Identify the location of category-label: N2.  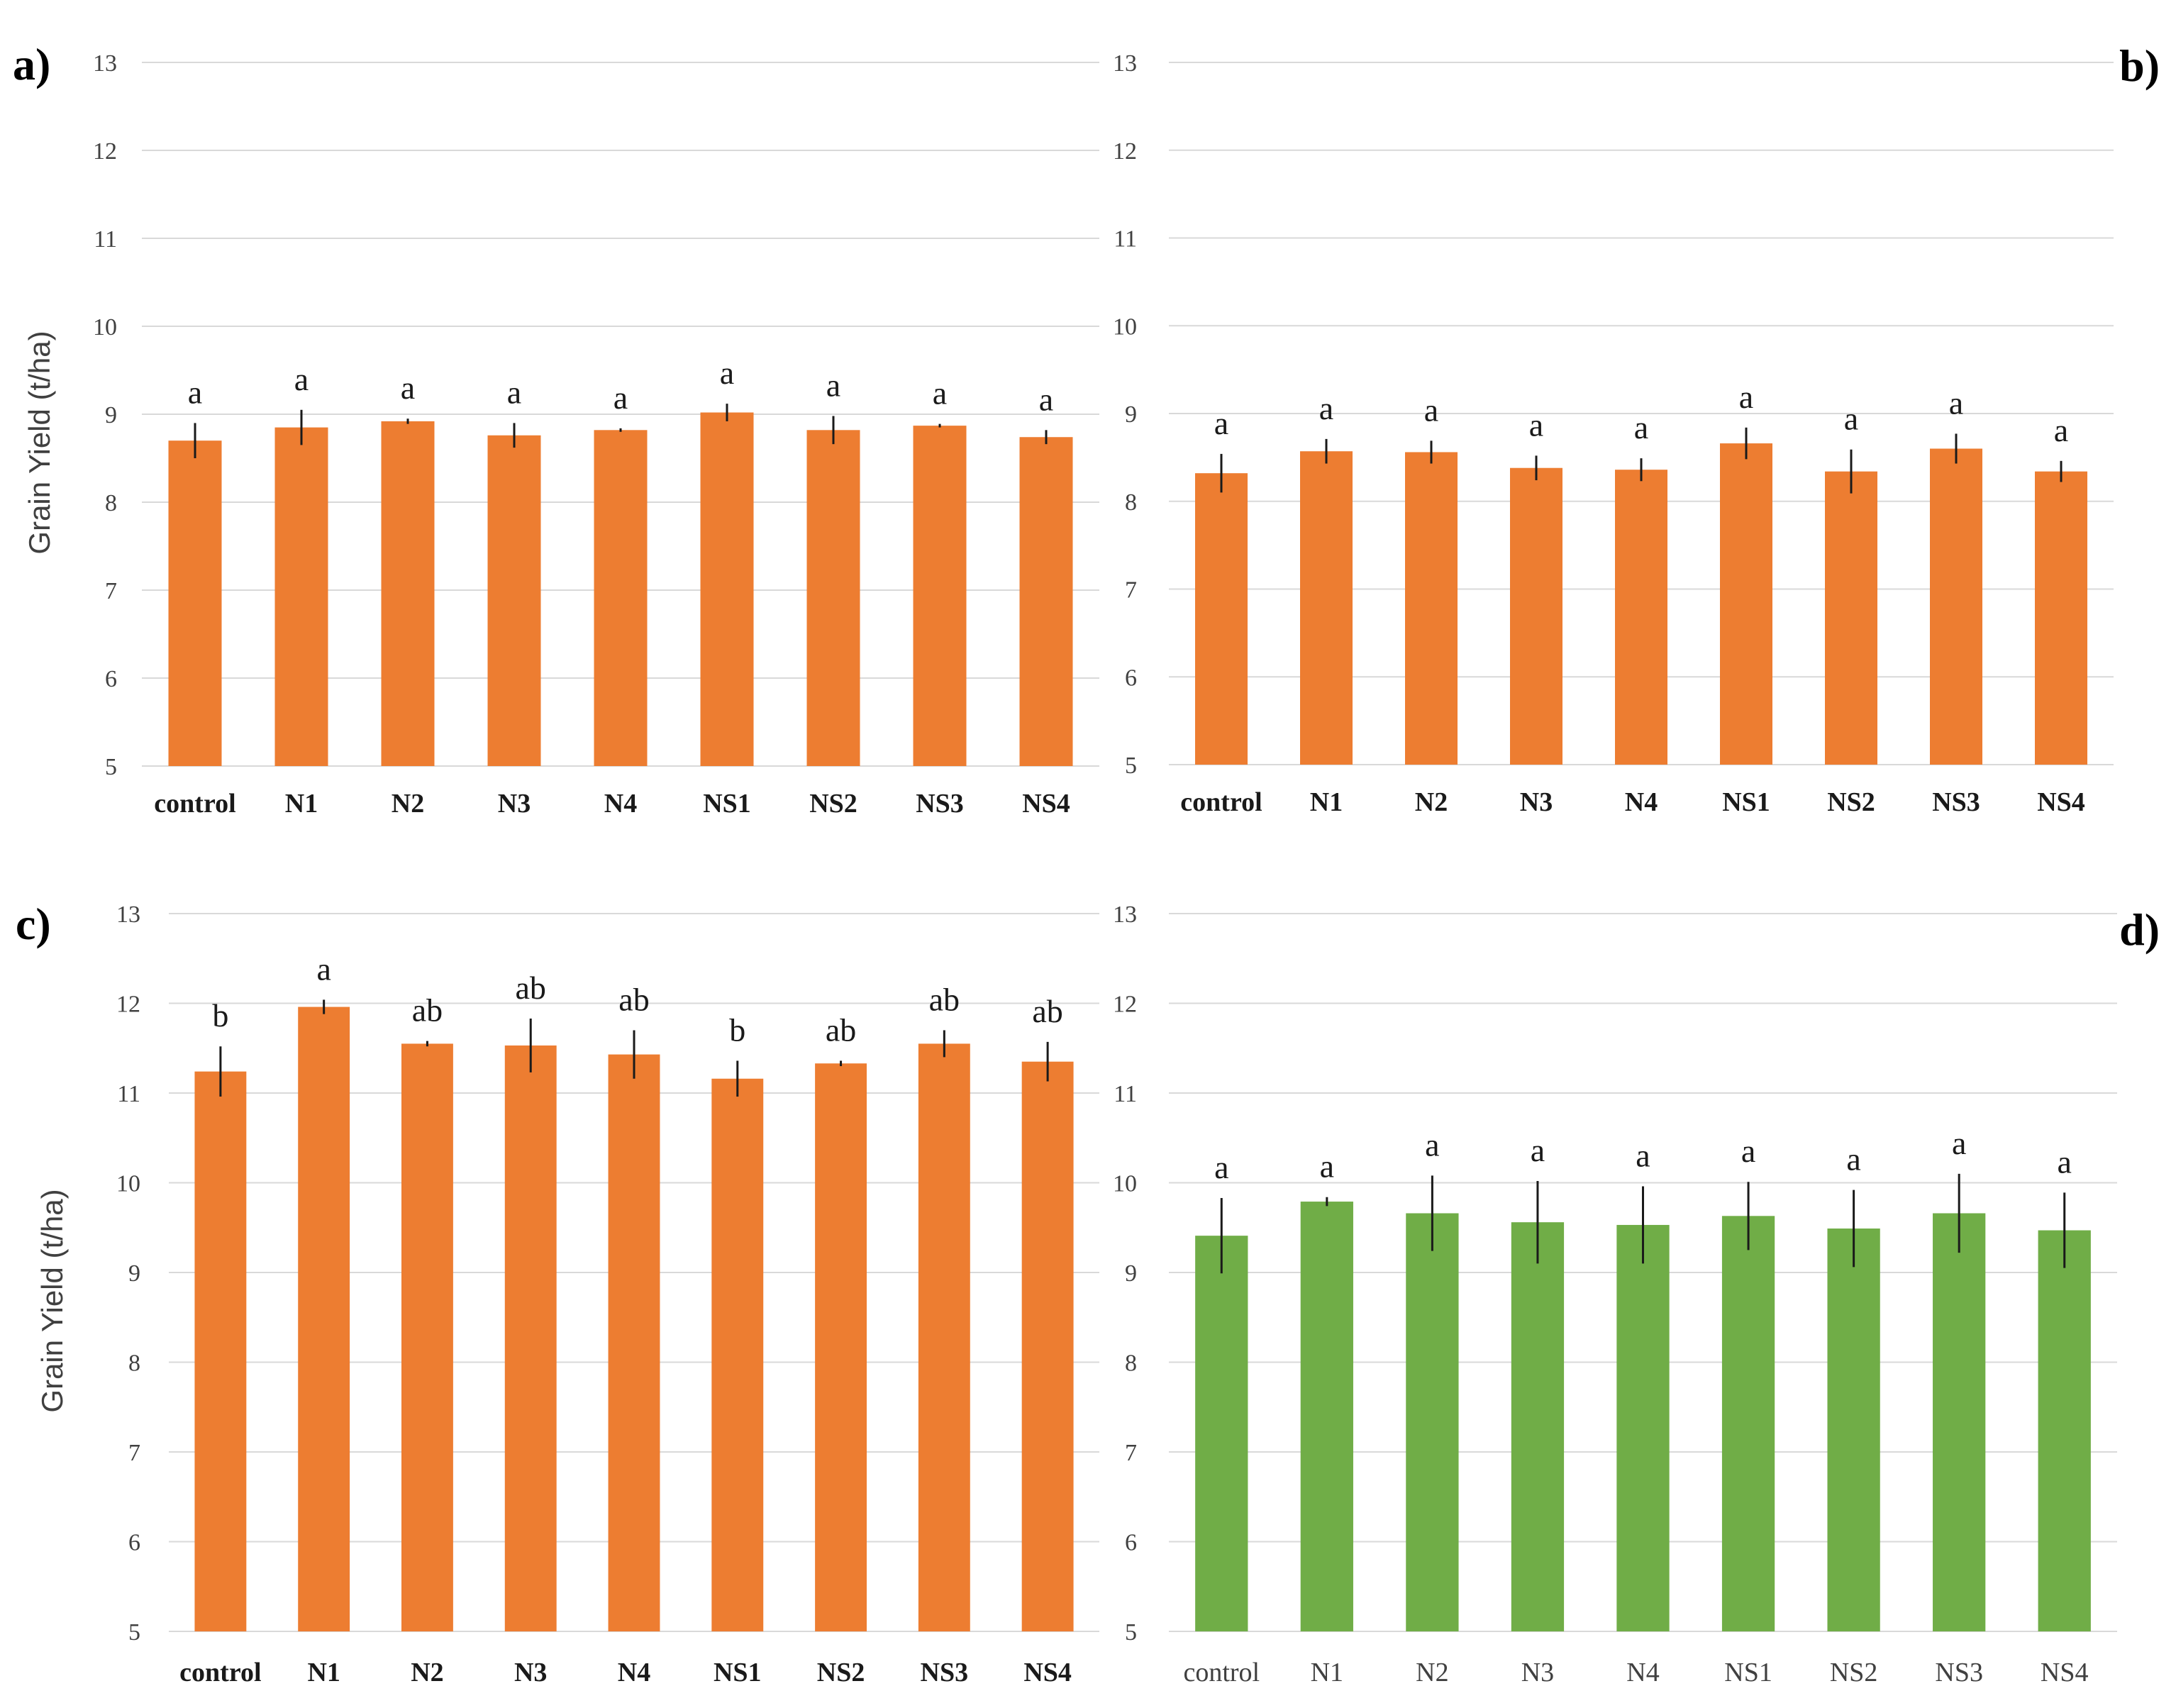
(427, 1673).